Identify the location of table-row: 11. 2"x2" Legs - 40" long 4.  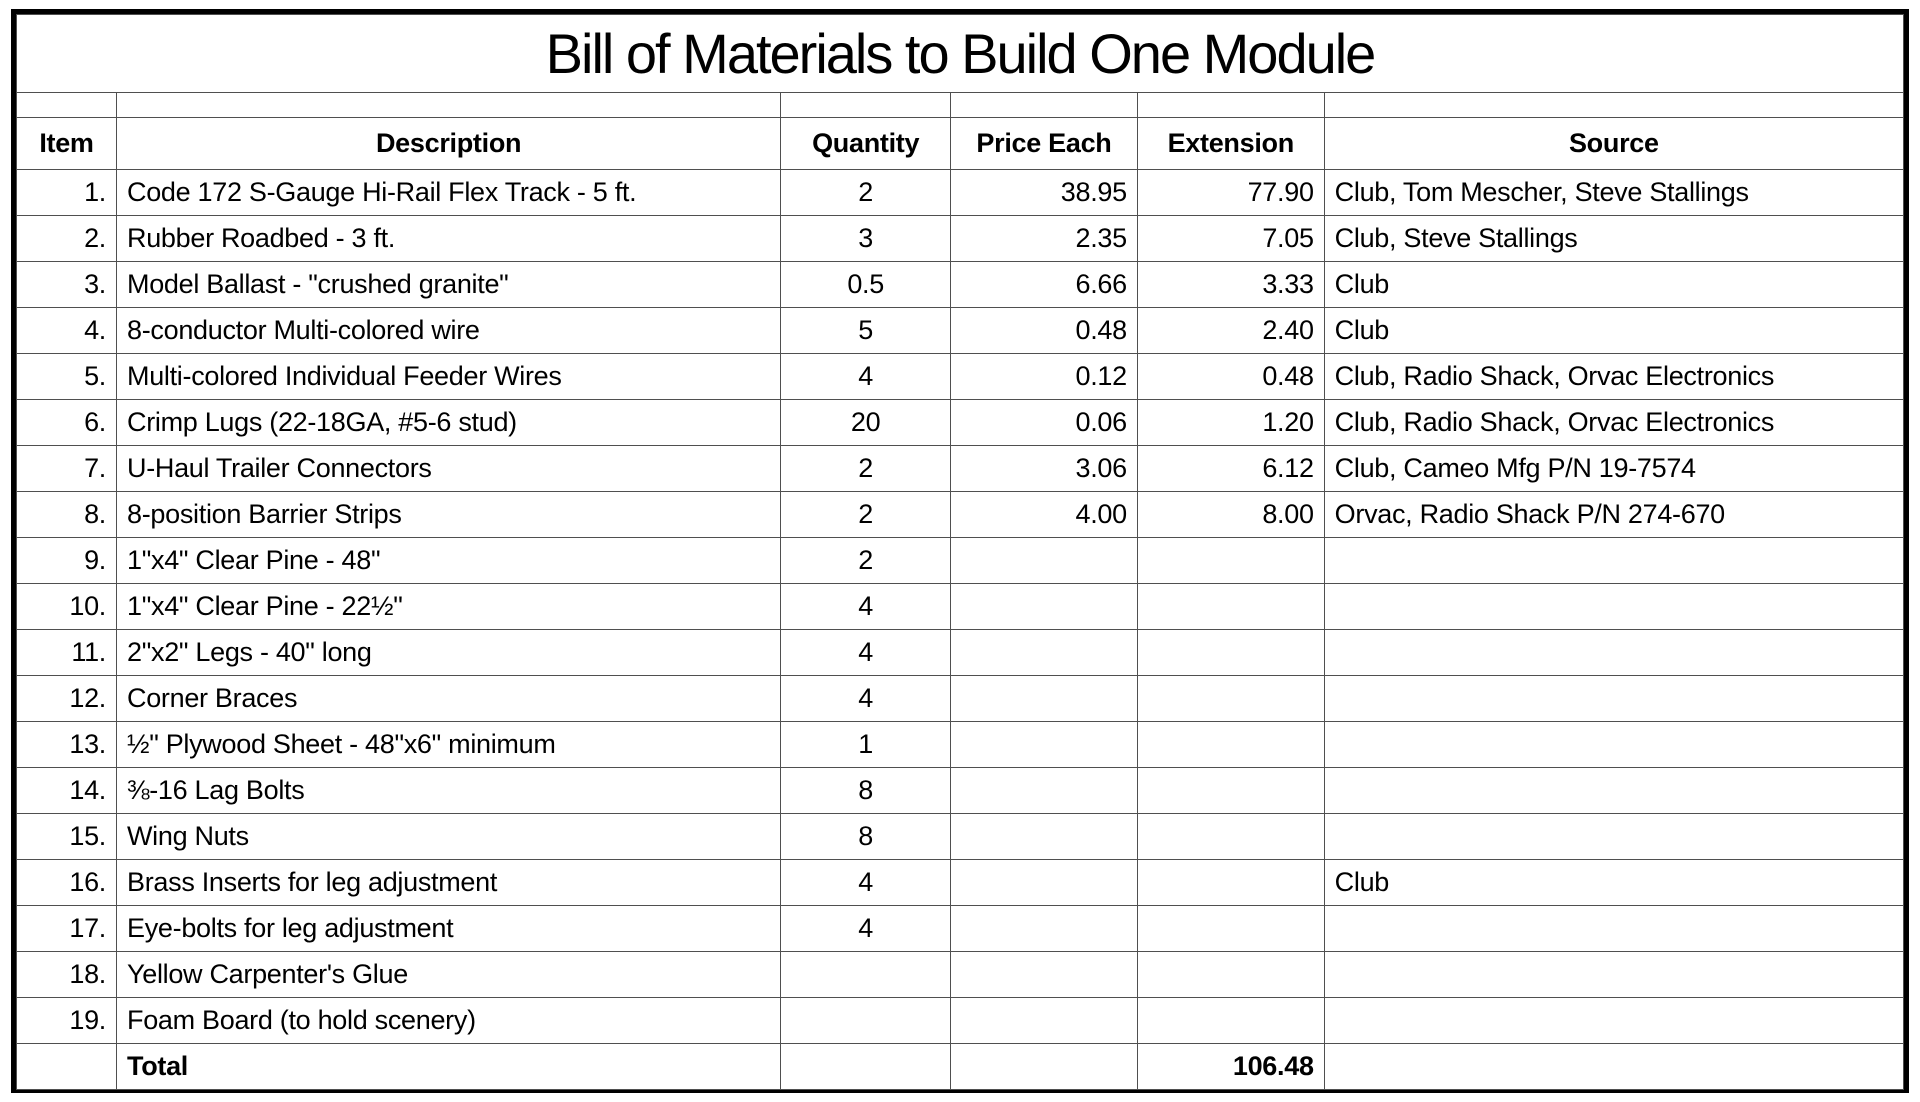
(960, 652).